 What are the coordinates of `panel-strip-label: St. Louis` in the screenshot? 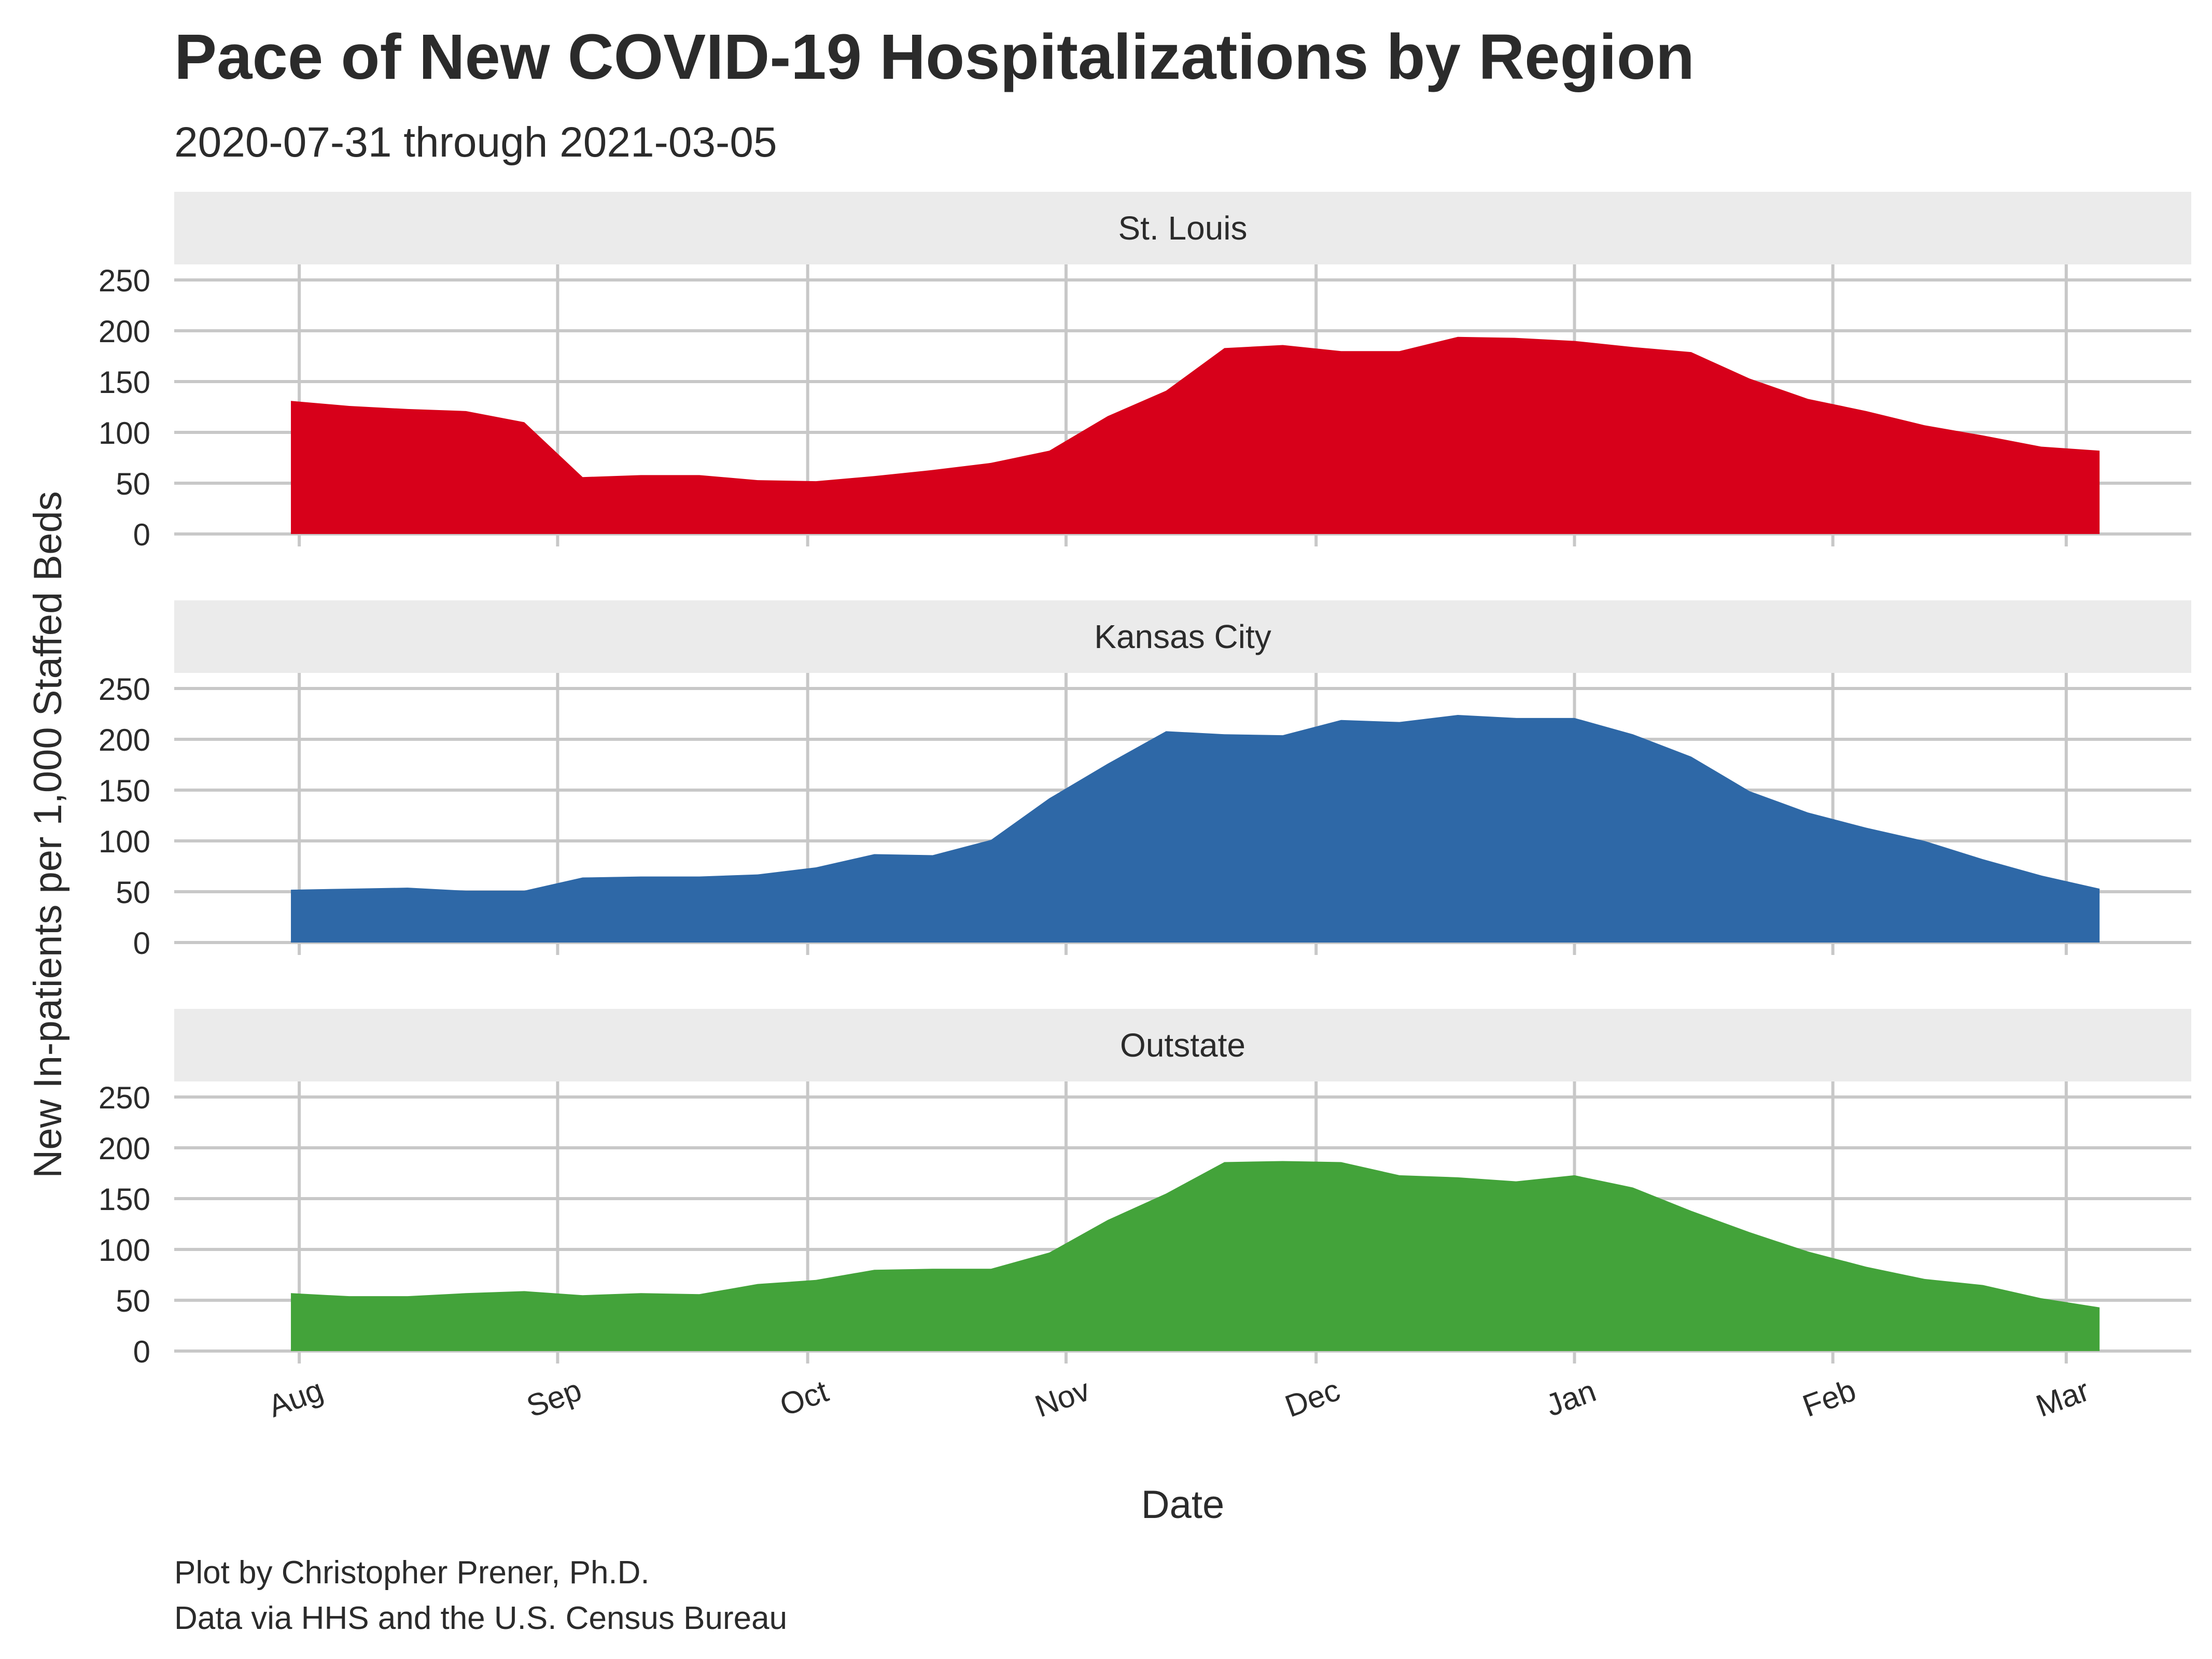 It's located at (1182, 228).